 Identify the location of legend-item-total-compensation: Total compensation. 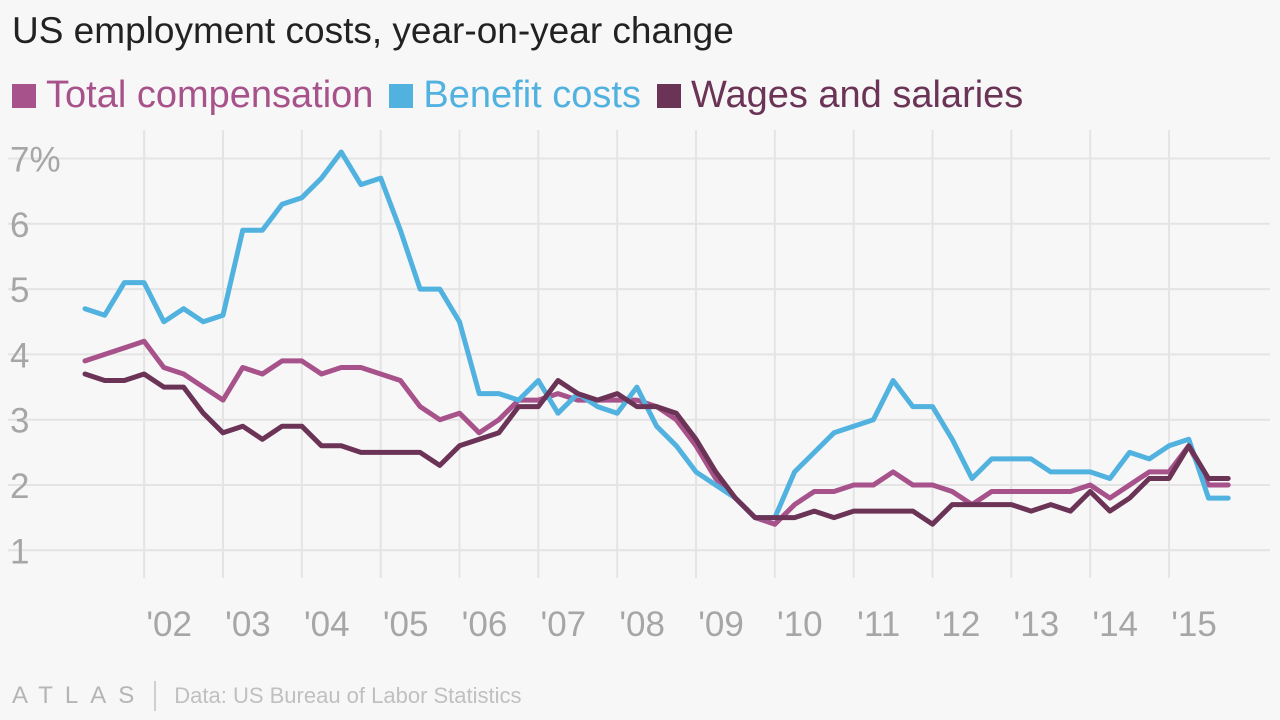
(192, 95).